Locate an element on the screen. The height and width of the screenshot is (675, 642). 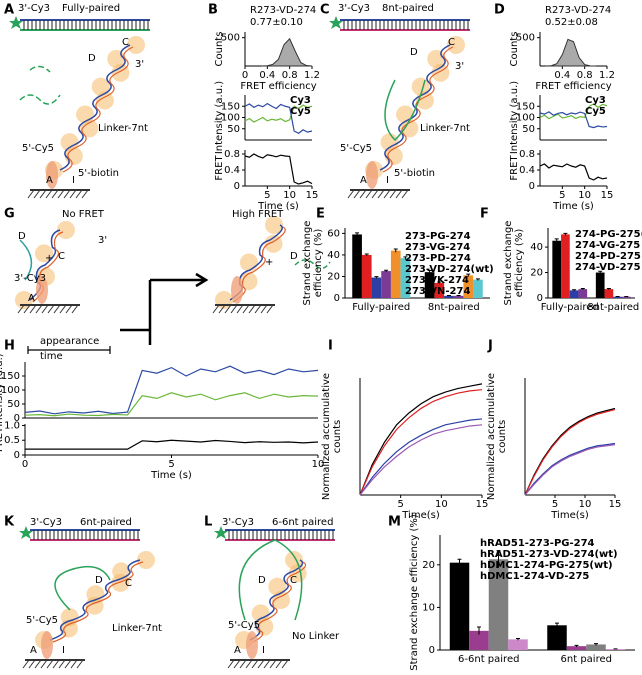
x-tick-label: 6-6nt paired is located at coordinates (488, 659).